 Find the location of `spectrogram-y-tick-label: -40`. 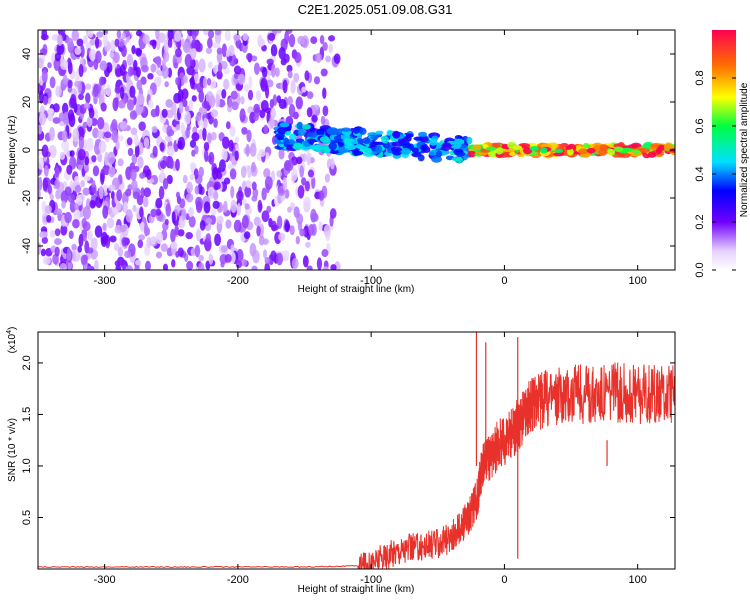

spectrogram-y-tick-label: -40 is located at coordinates (27, 246).